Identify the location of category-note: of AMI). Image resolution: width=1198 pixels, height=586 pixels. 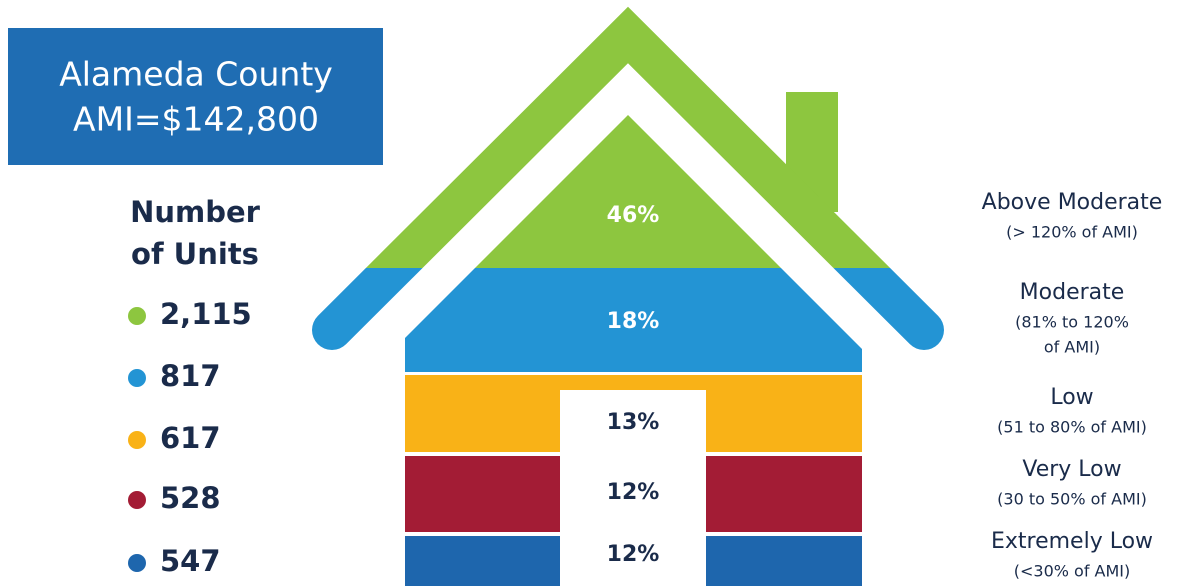
(1072, 347).